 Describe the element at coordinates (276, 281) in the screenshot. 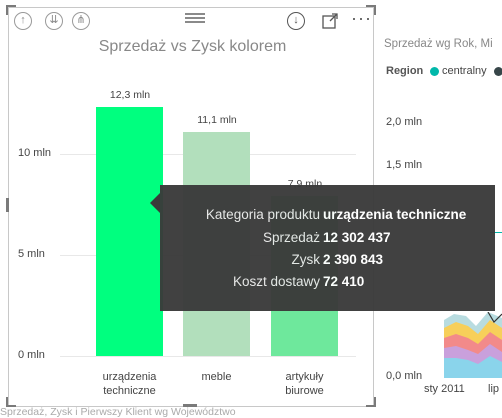

I see `tooltip-label: Koszt dostawy` at that location.